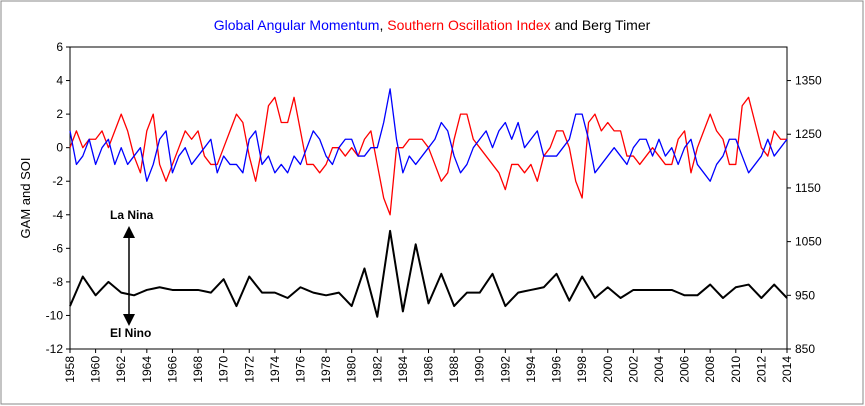 The image size is (865, 406). What do you see at coordinates (198, 369) in the screenshot?
I see `x-tick-label: 1968` at bounding box center [198, 369].